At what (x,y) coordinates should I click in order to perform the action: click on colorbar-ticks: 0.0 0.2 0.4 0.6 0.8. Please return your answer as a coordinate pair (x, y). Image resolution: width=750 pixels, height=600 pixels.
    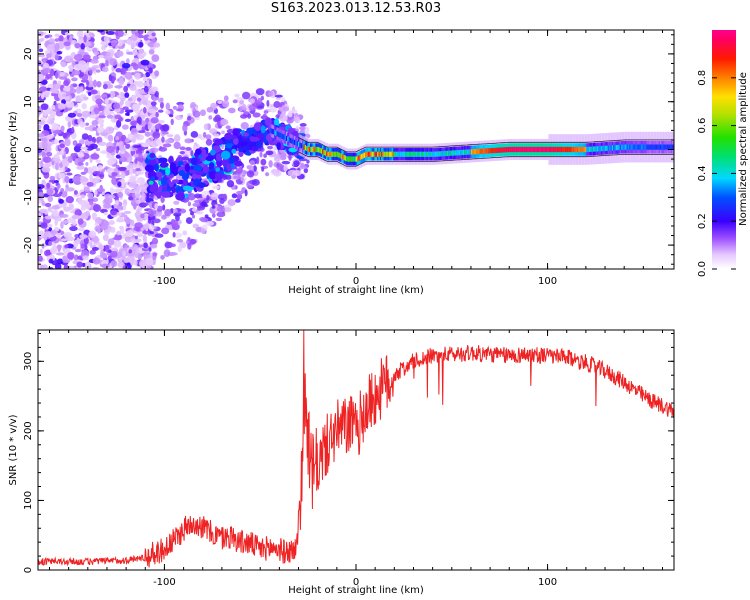
    Looking at the image, I should click on (716, 173).